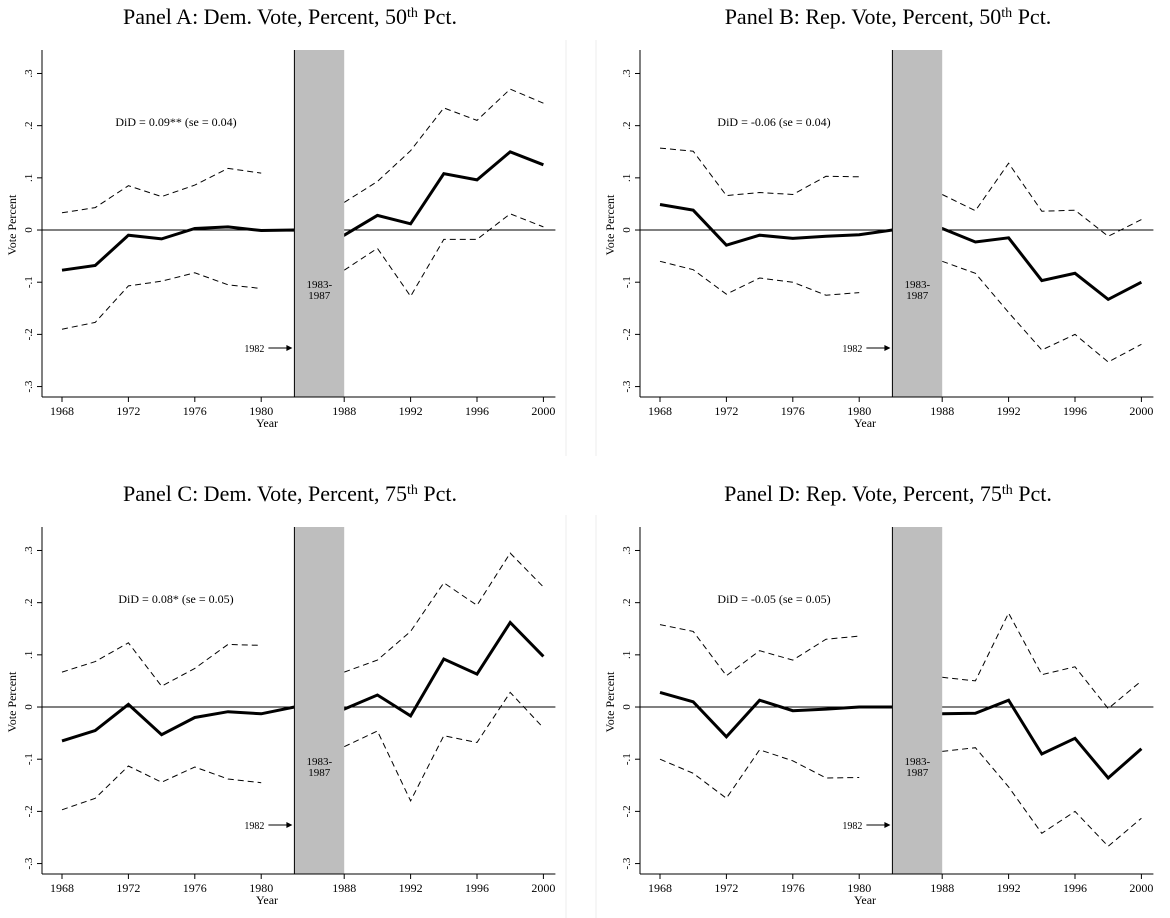  Describe the element at coordinates (773, 122) in the screenshot. I see `annotation: DiD = -0.06 (se = 0.04)` at that location.